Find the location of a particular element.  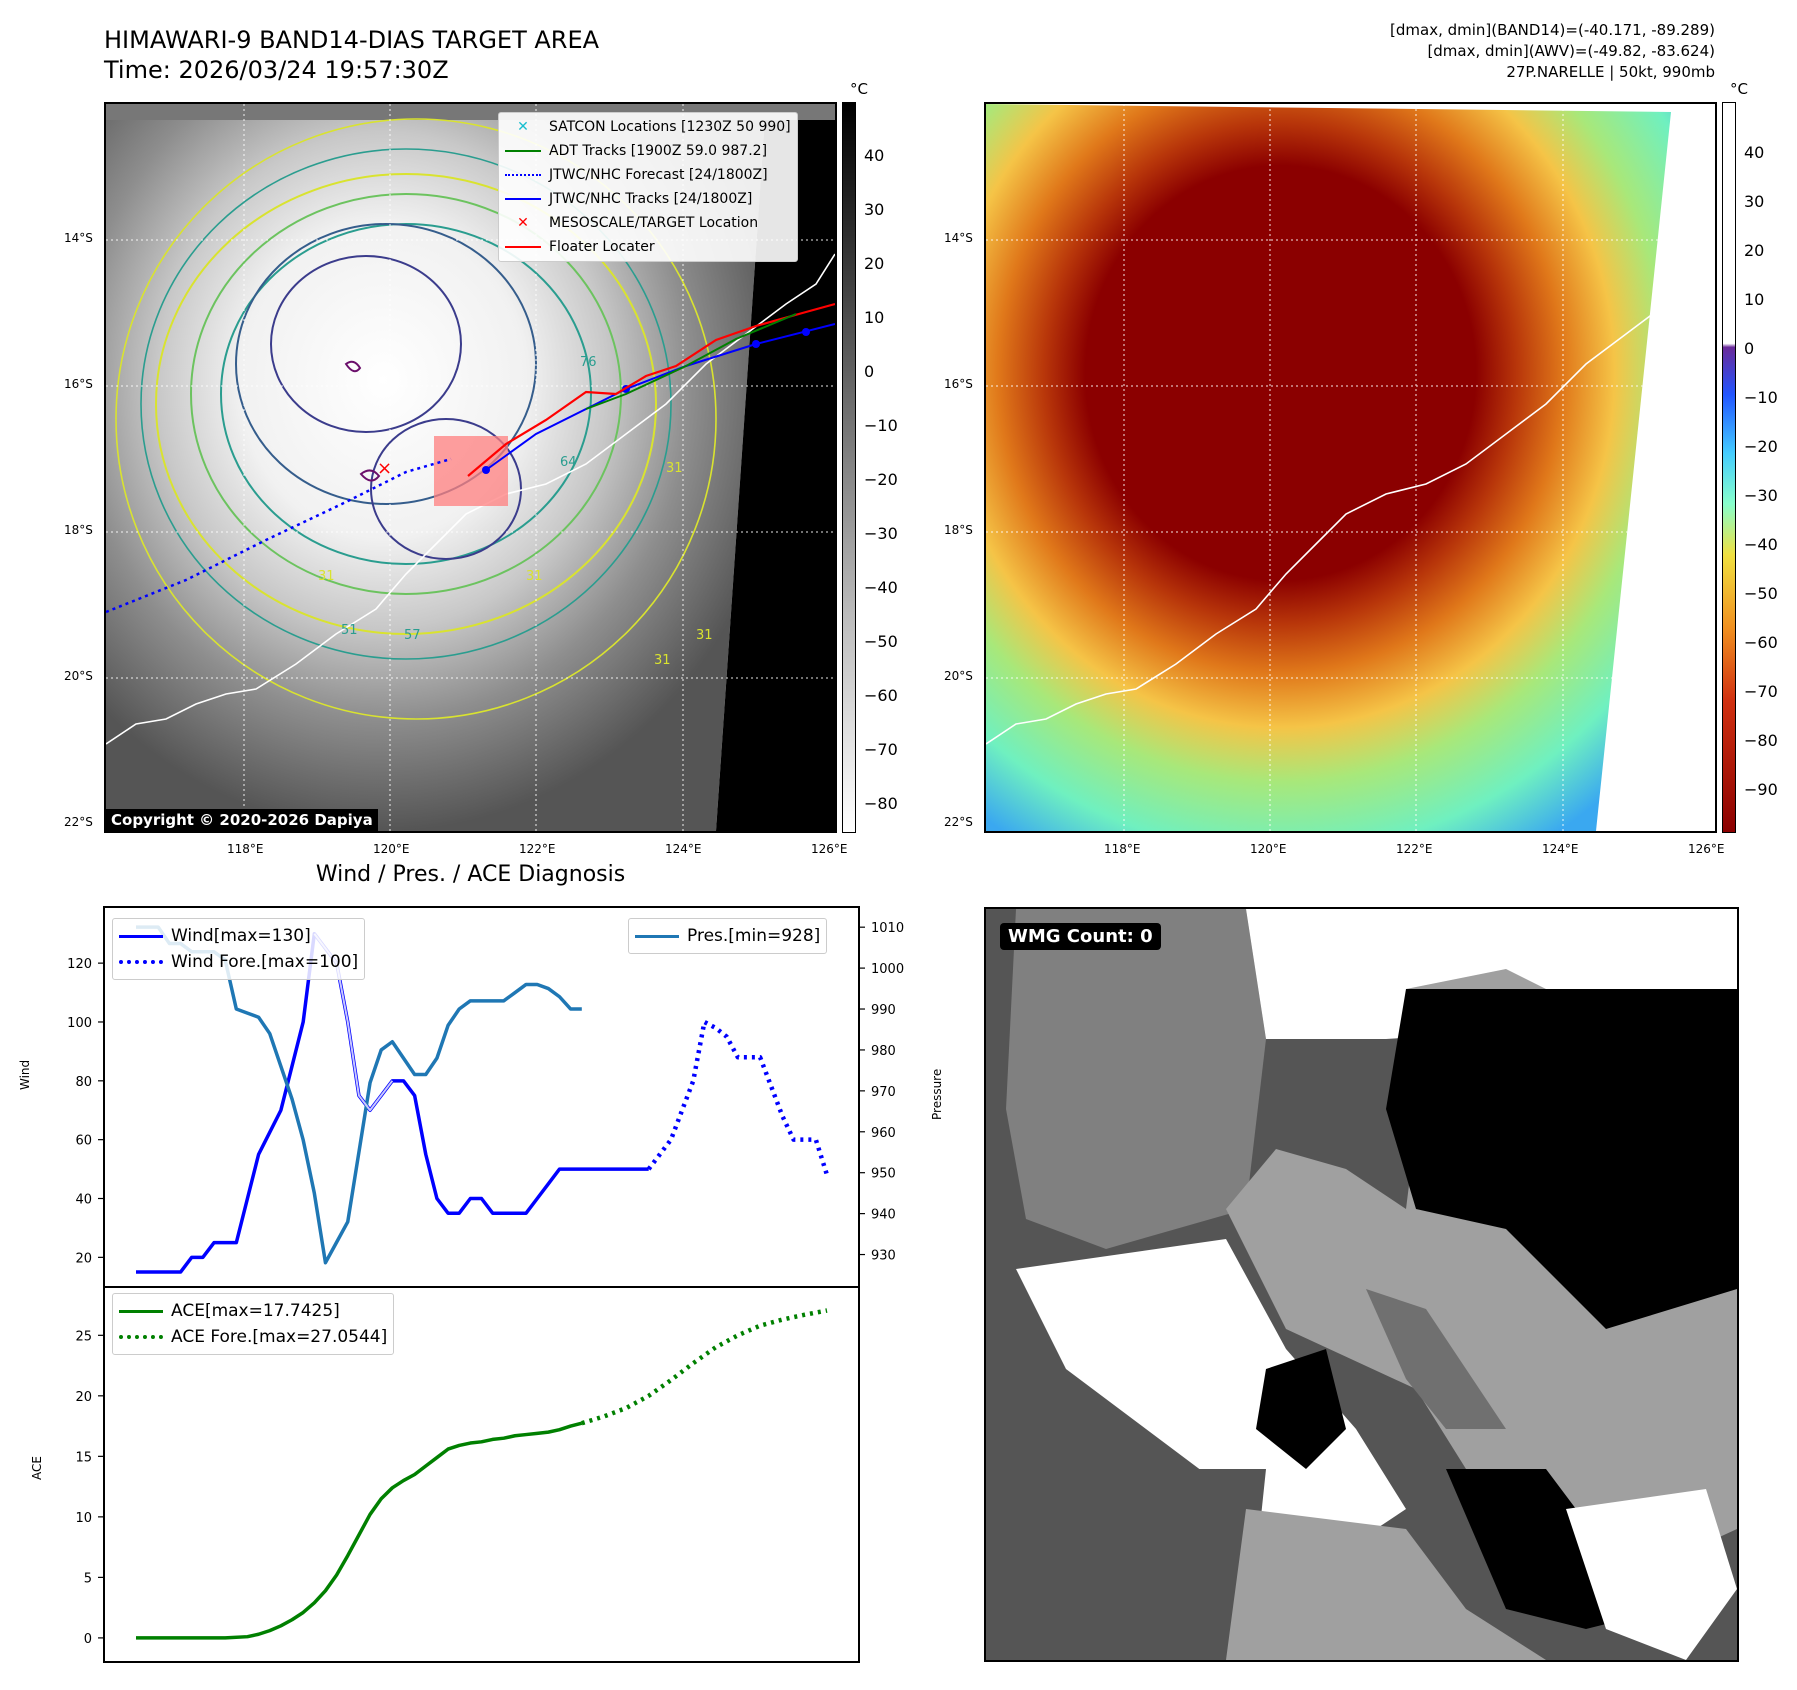

legend-ace-forecast: ACE Fore.[max=27.0544] is located at coordinates (253, 1337).